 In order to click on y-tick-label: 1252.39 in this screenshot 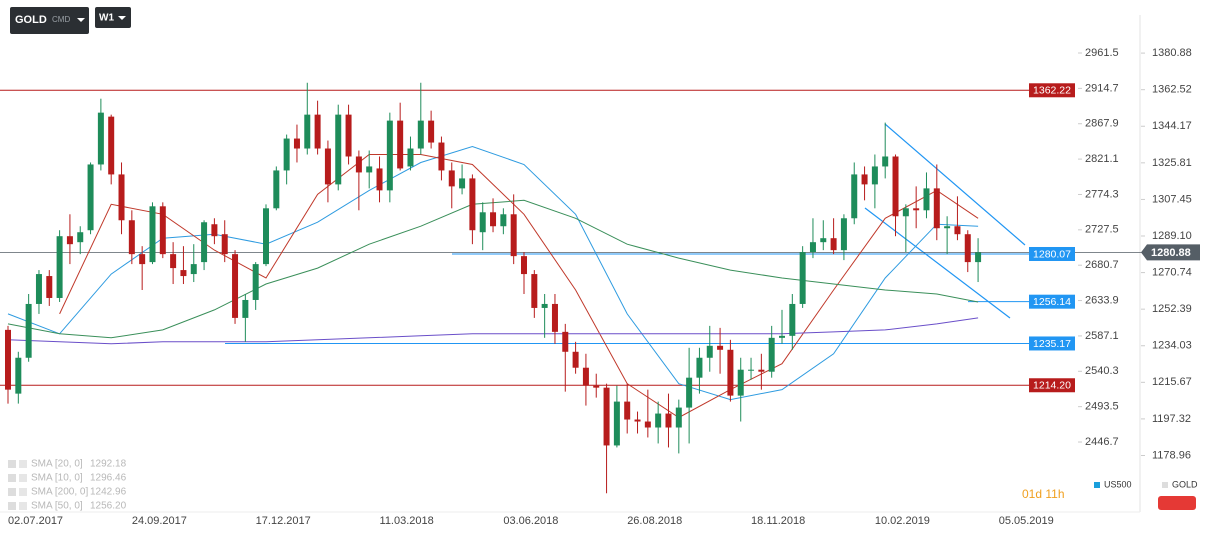, I will do `click(1172, 309)`.